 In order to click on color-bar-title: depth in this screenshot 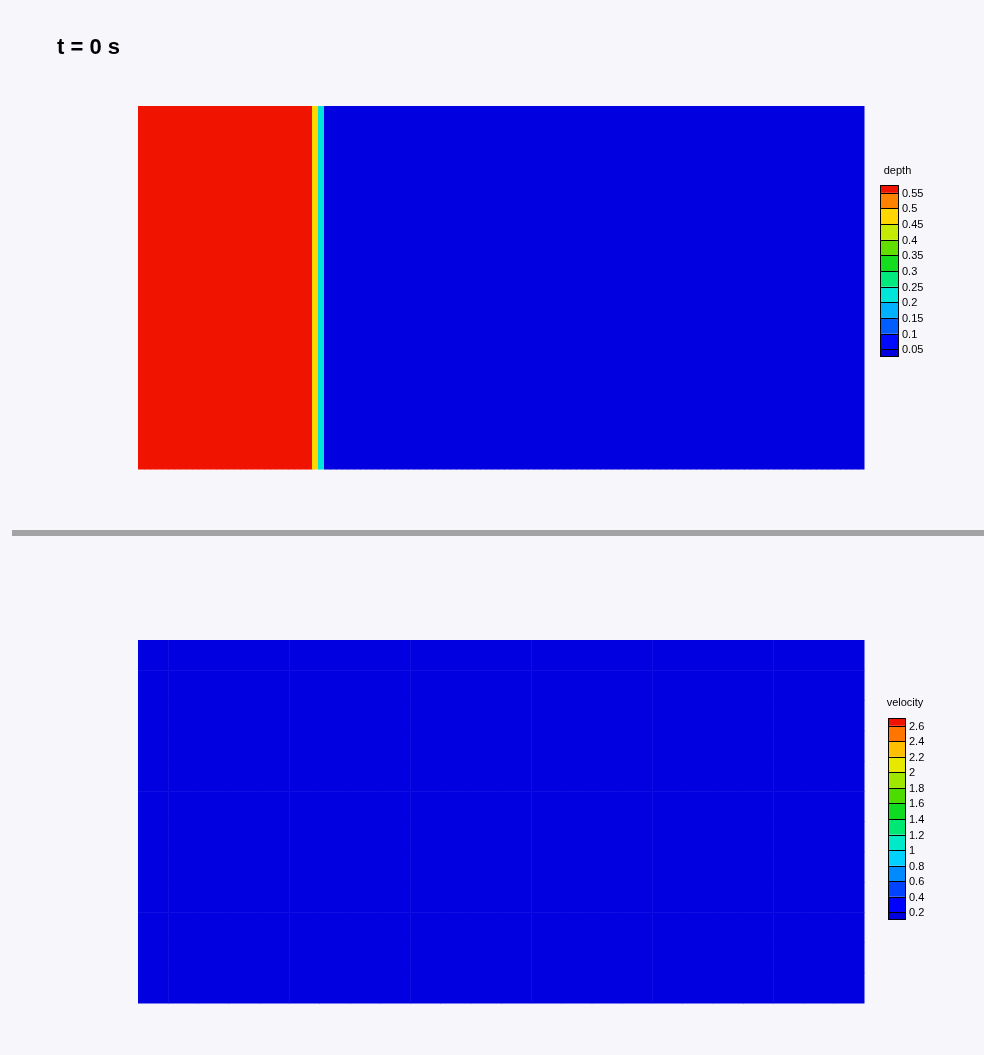, I will do `click(897, 170)`.